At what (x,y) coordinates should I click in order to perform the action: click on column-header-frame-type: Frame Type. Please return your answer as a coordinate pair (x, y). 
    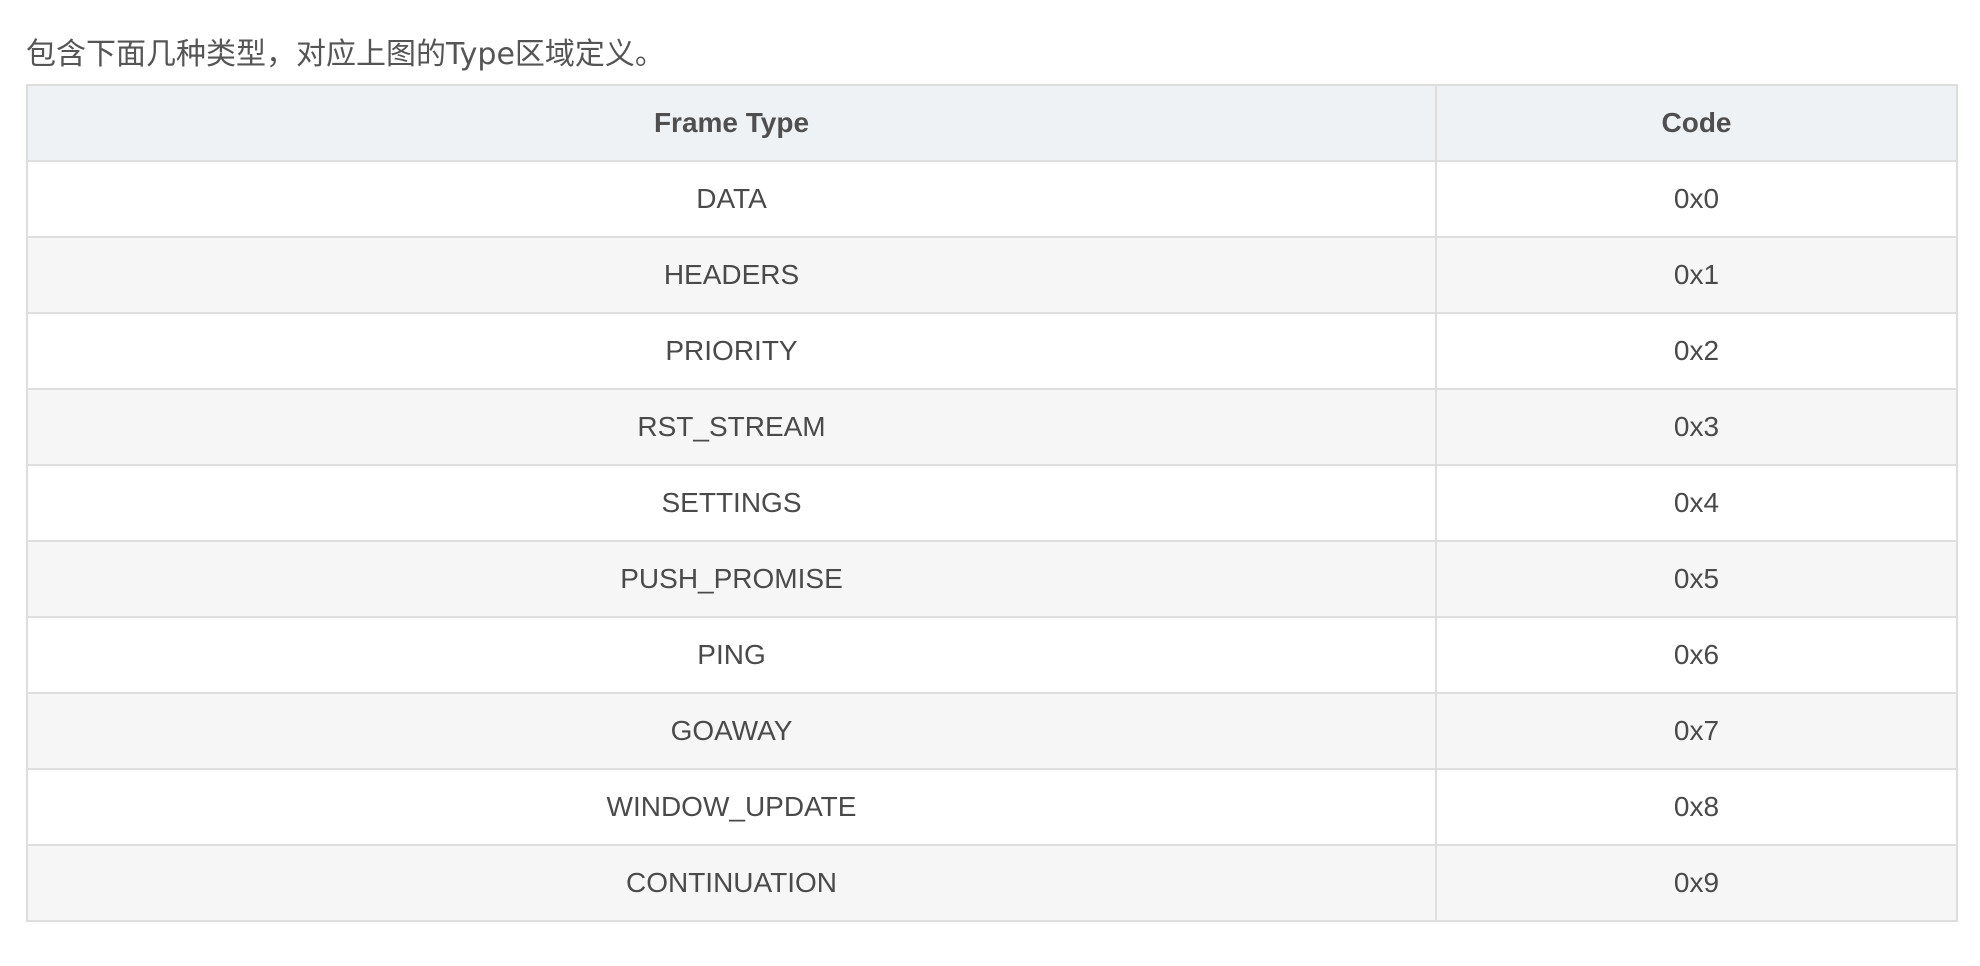
    Looking at the image, I should click on (731, 123).